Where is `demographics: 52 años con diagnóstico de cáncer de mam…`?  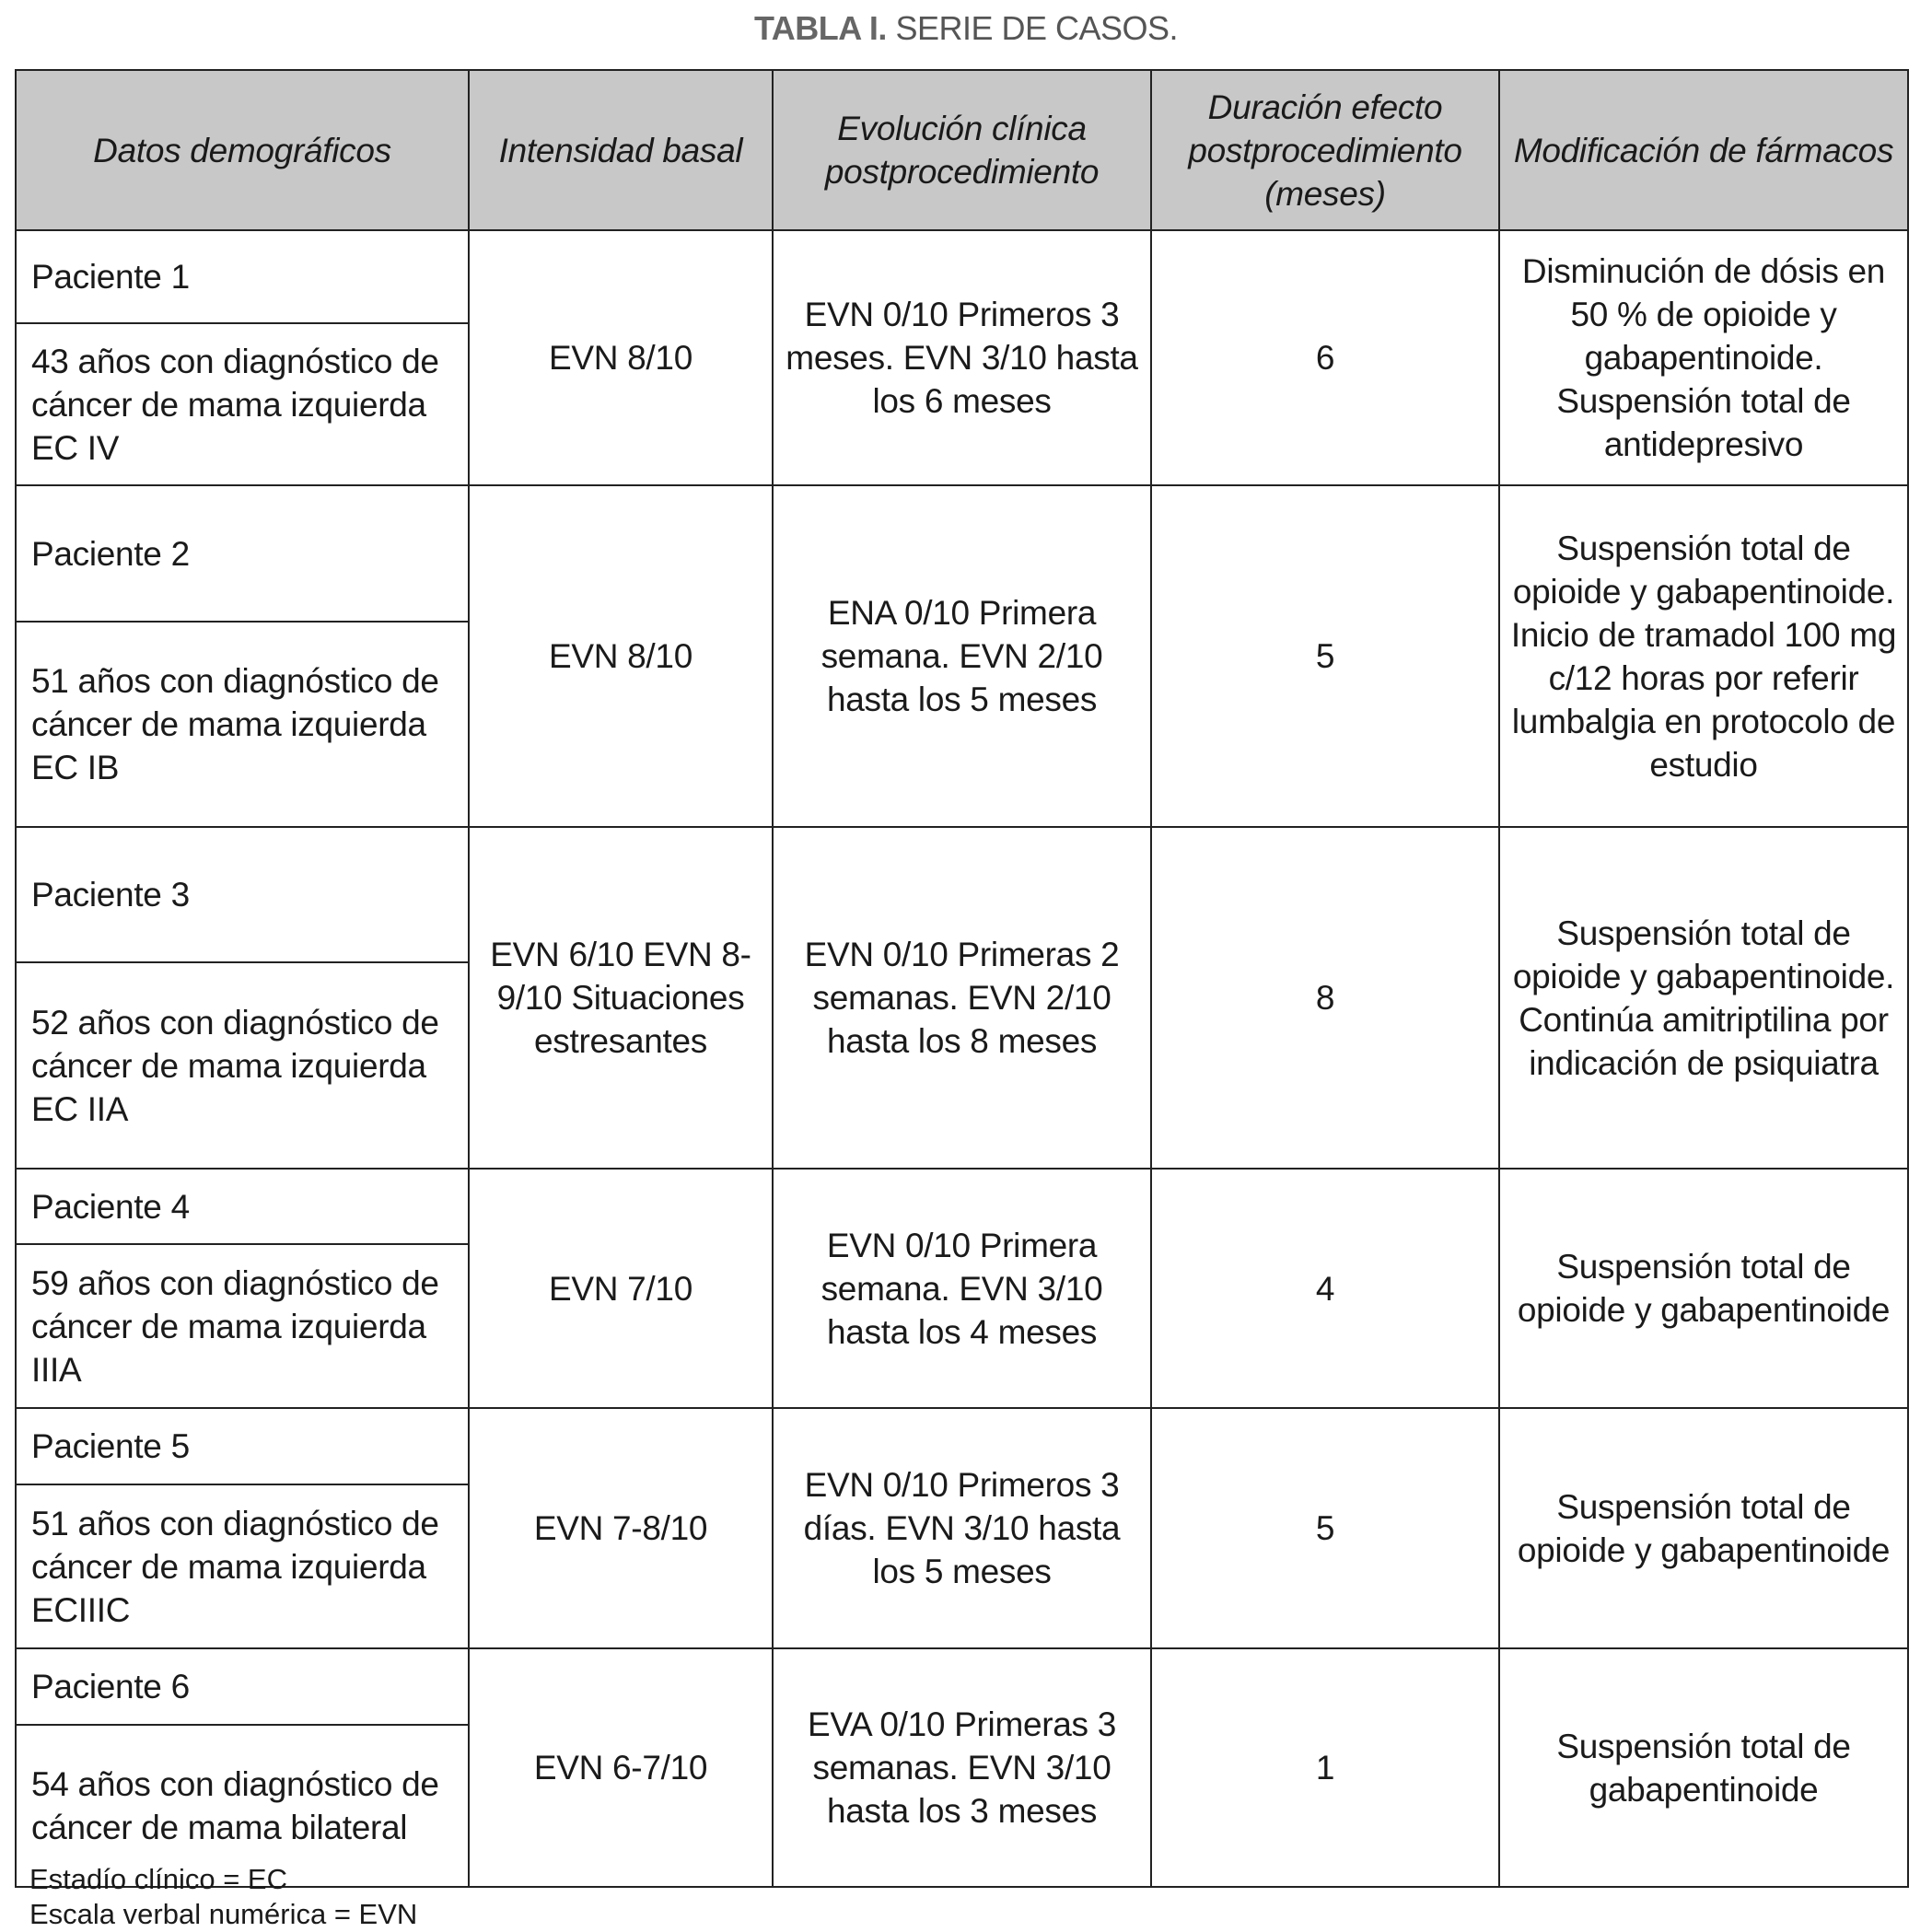 demographics: 52 años con diagnóstico de cáncer de mam… is located at coordinates (242, 1065).